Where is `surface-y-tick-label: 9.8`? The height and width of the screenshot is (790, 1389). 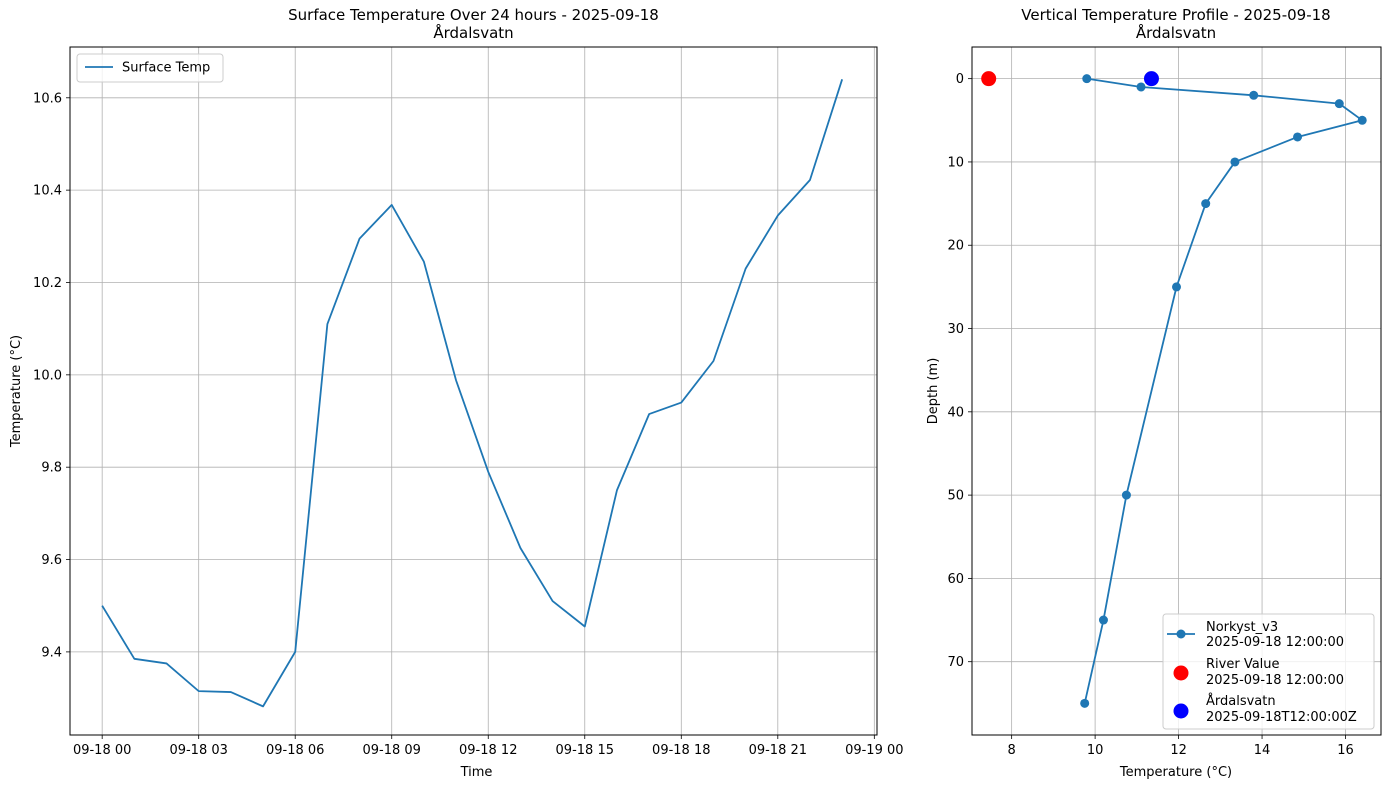 surface-y-tick-label: 9.8 is located at coordinates (51, 468).